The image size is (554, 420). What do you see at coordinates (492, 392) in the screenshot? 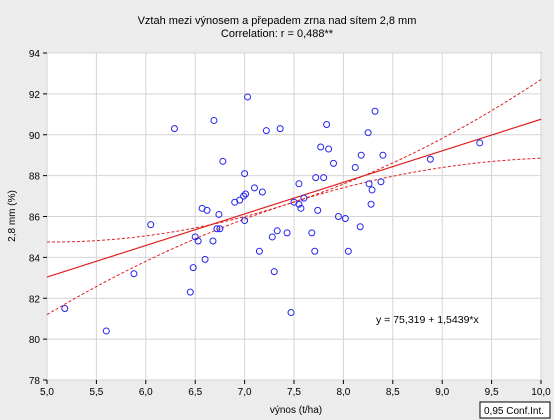
I see `x-tick-label: 9,5` at bounding box center [492, 392].